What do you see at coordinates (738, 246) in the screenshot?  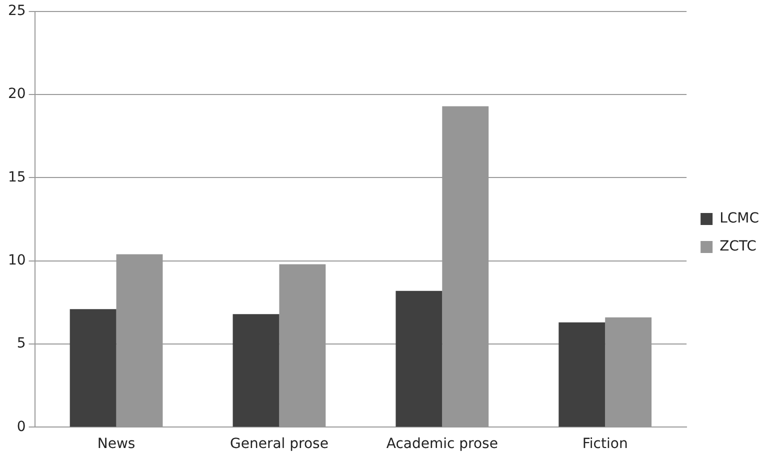 I see `legend-label: ZCTC` at bounding box center [738, 246].